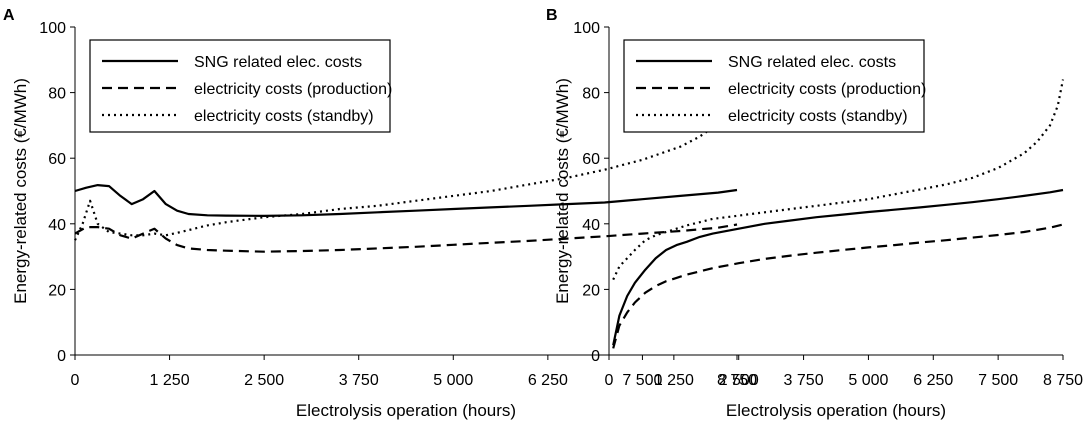 The width and height of the screenshot is (1084, 425). Describe the element at coordinates (9, 15) in the screenshot. I see `panel-letter: A` at that location.